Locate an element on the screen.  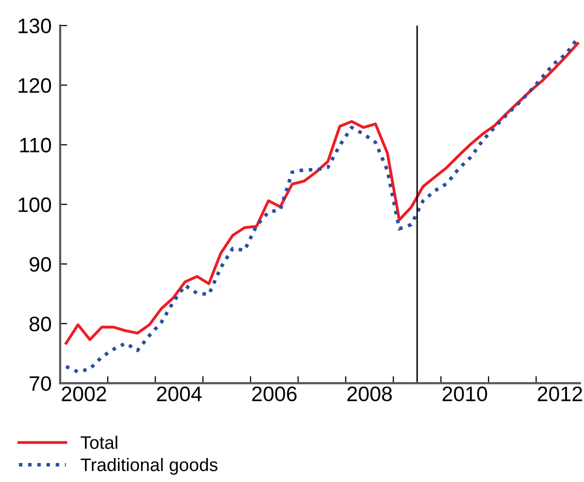
legend-label: Total is located at coordinates (99, 442).